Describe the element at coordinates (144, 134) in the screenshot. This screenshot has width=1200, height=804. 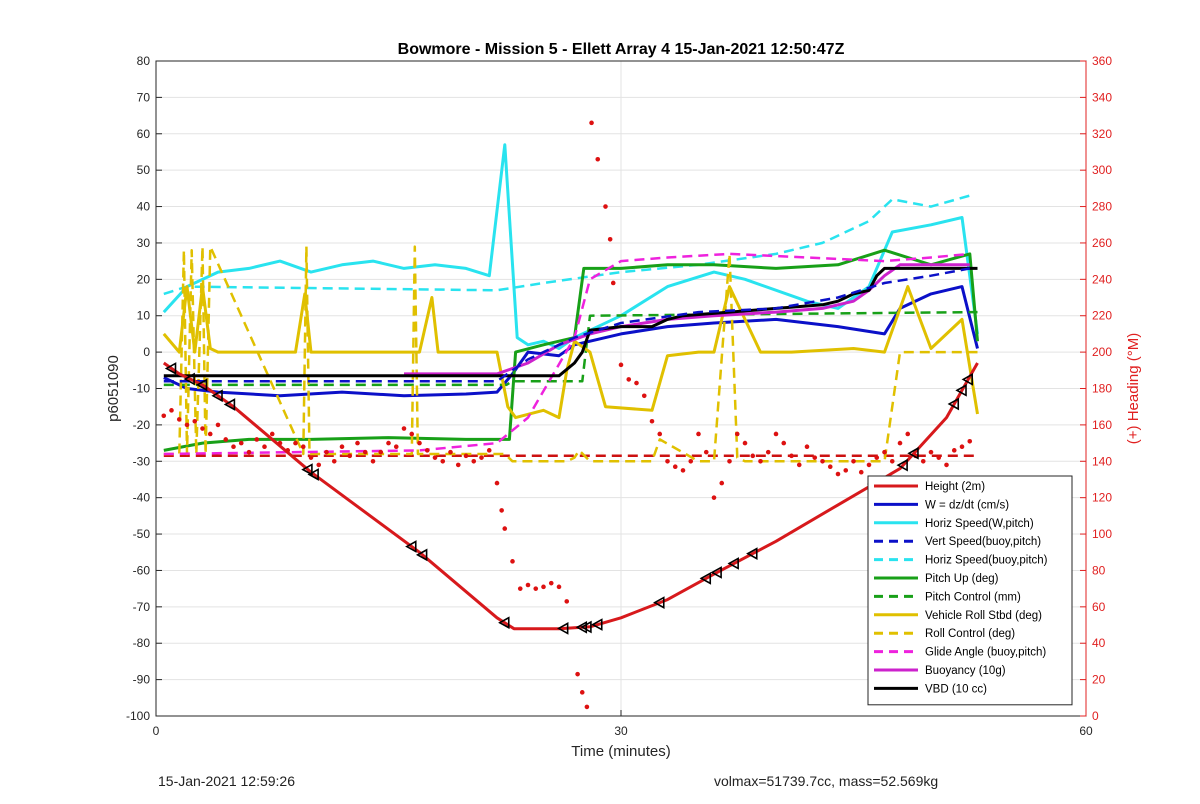
I see `y-tick-label: 60` at that location.